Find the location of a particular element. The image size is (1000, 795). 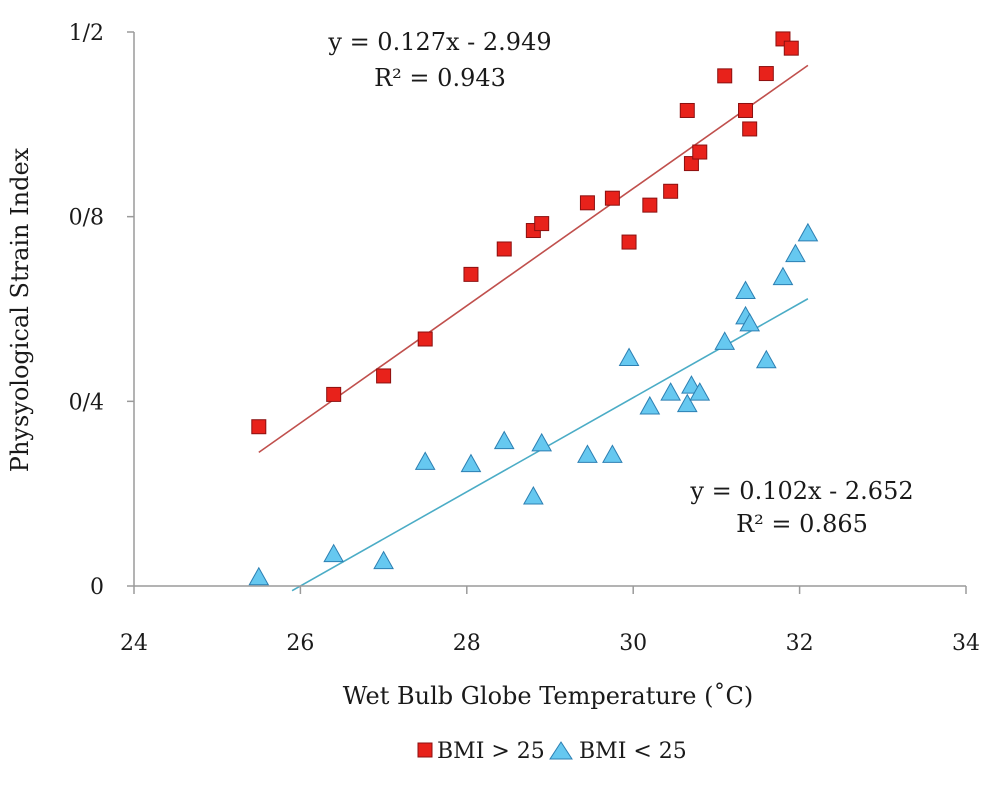

y-axis-title: Physyological Strain Index is located at coordinates (20, 309).